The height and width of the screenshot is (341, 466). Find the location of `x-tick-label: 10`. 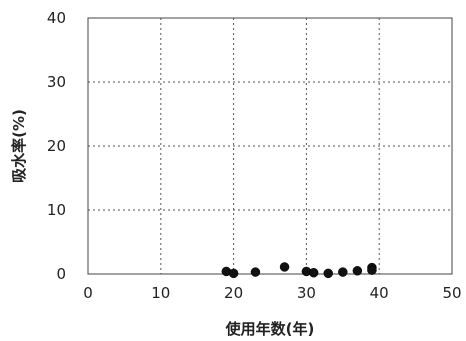

x-tick-label: 10 is located at coordinates (160, 293).